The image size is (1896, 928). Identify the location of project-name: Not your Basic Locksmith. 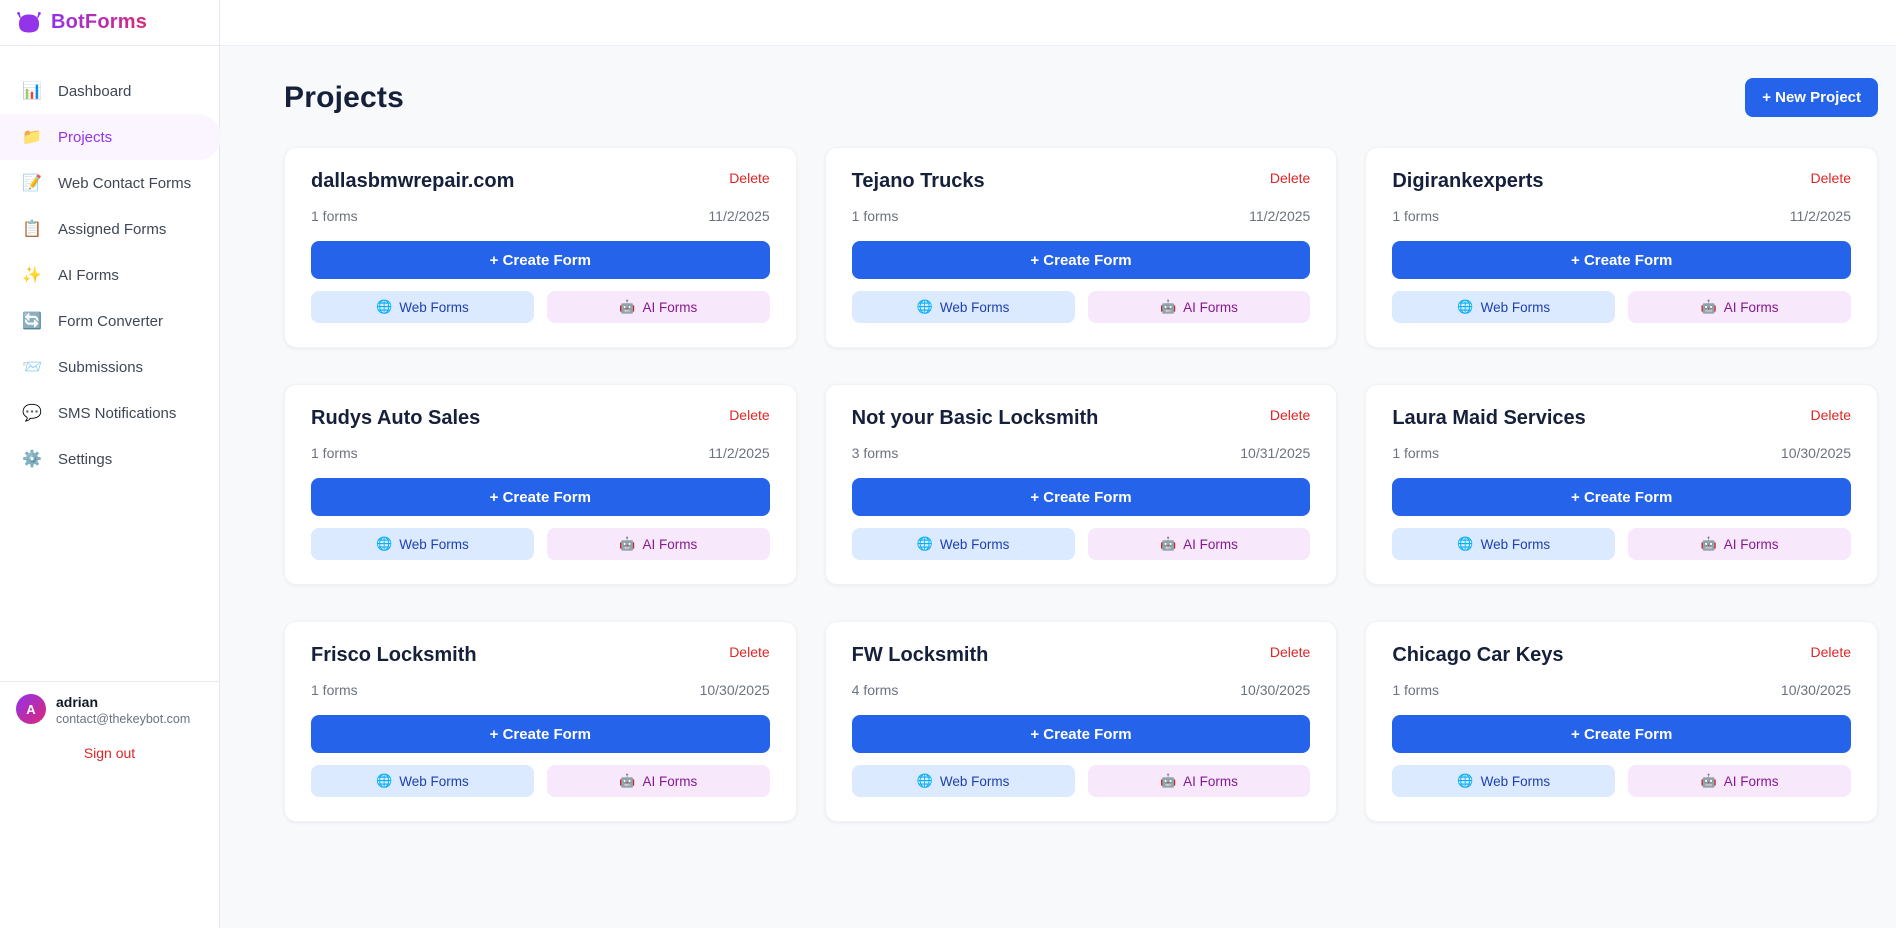
(975, 418).